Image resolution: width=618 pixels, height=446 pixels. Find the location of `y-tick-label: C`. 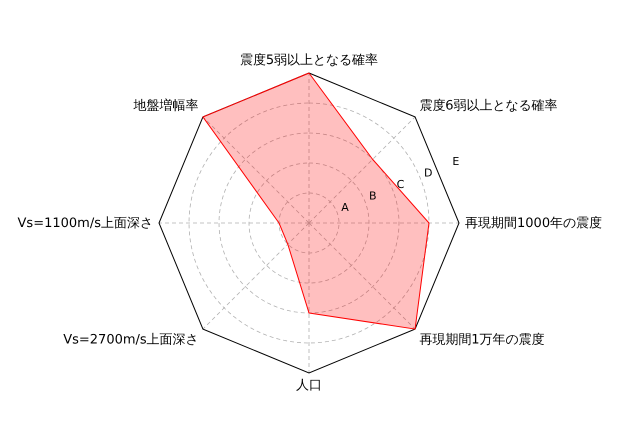

y-tick-label: C is located at coordinates (400, 185).